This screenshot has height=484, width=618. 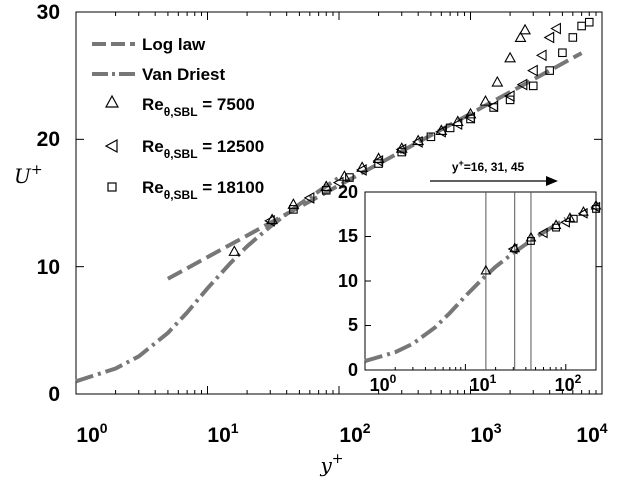 I want to click on inset-y-tick-label: 15, so click(x=348, y=236).